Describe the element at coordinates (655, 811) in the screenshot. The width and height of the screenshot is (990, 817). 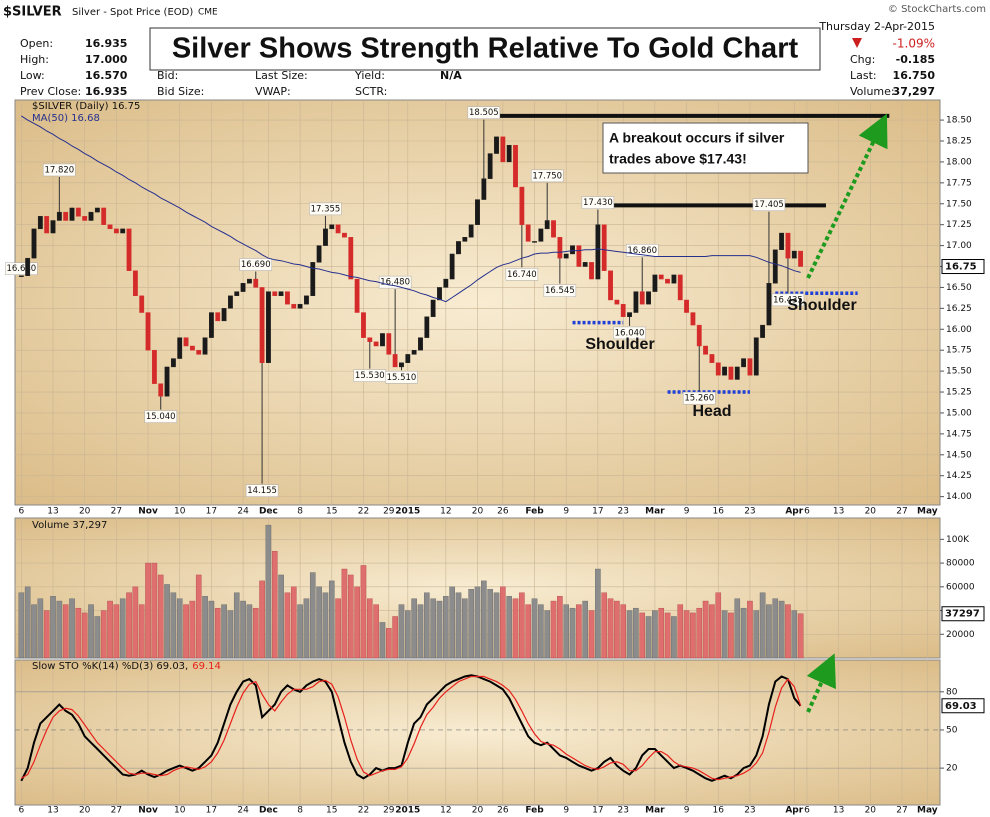
I see `x-tick-label: Mar` at that location.